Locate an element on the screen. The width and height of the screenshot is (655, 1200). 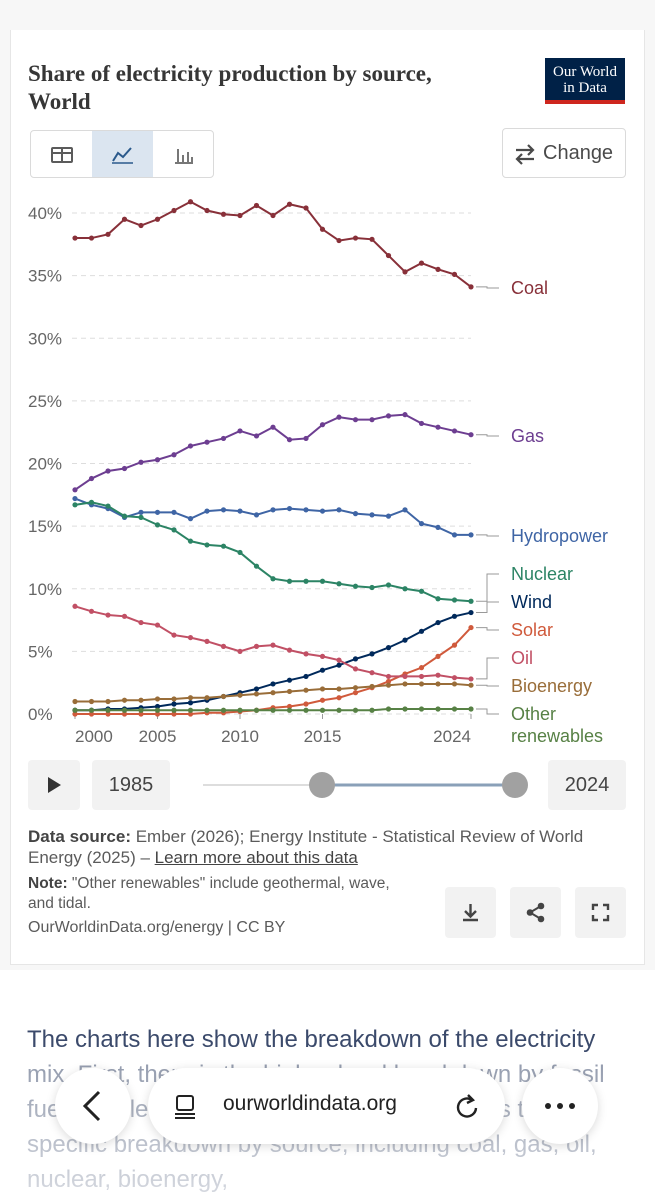
reload-icon is located at coordinates (468, 1107).